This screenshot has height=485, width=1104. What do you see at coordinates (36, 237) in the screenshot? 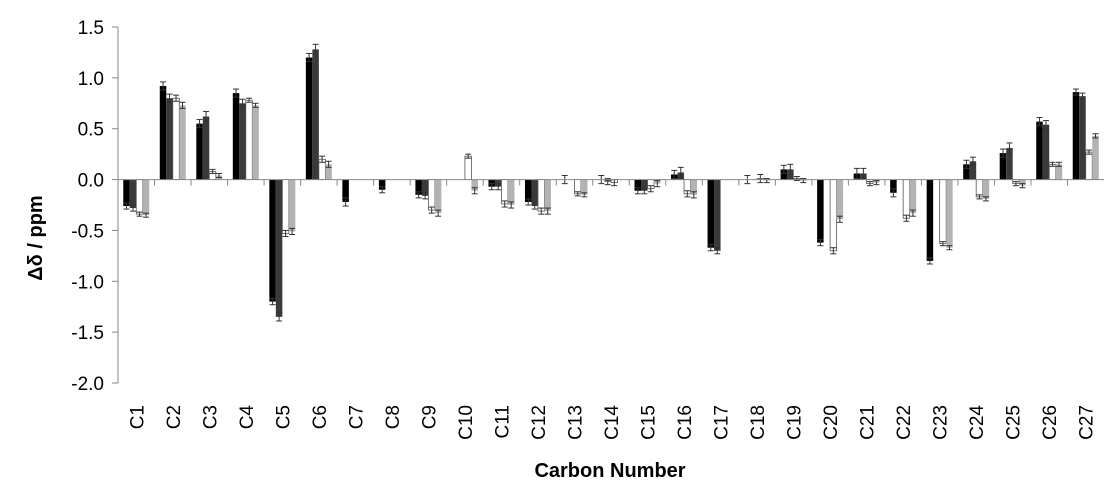
I see `y-axis-title: Δδ / ppm` at bounding box center [36, 237].